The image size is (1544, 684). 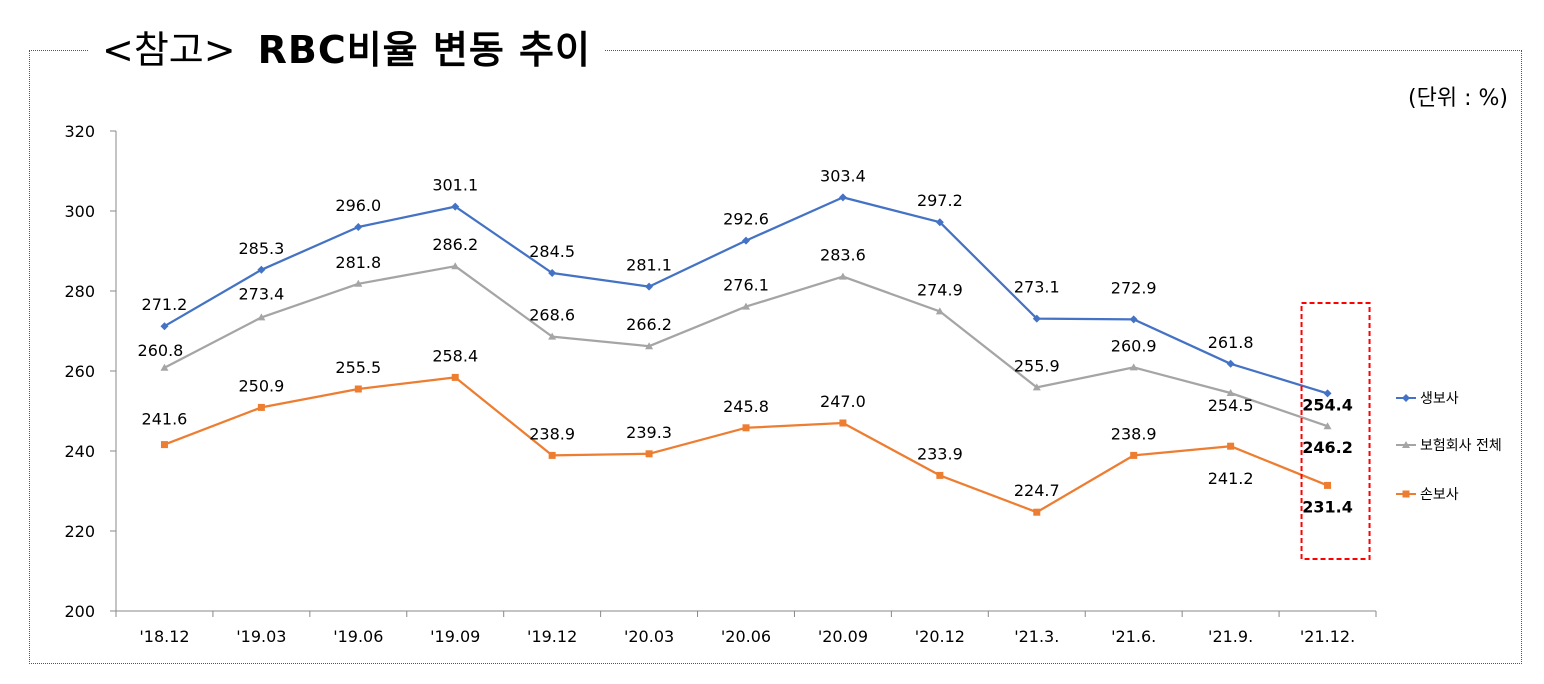 What do you see at coordinates (358, 367) in the screenshot?
I see `data-label: 255.5` at bounding box center [358, 367].